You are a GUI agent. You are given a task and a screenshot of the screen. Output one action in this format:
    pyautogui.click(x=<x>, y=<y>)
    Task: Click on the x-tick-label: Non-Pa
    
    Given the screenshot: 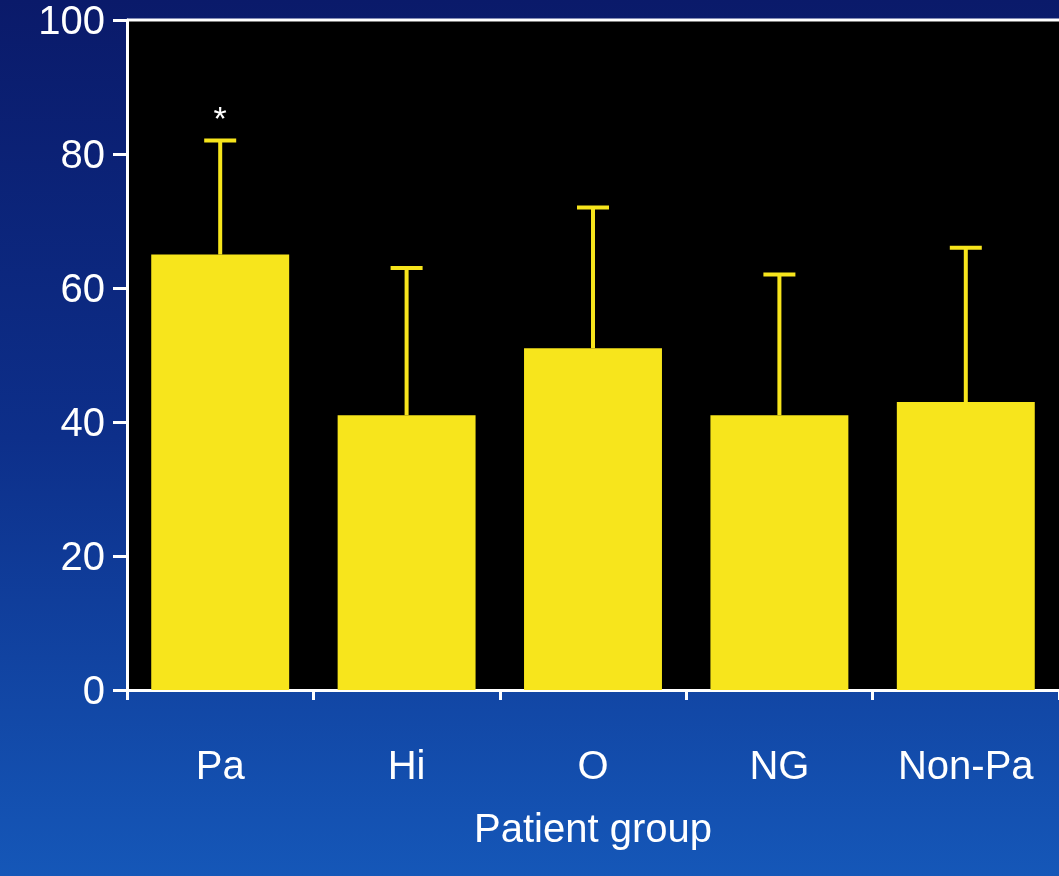 What is the action you would take?
    pyautogui.click(x=966, y=765)
    